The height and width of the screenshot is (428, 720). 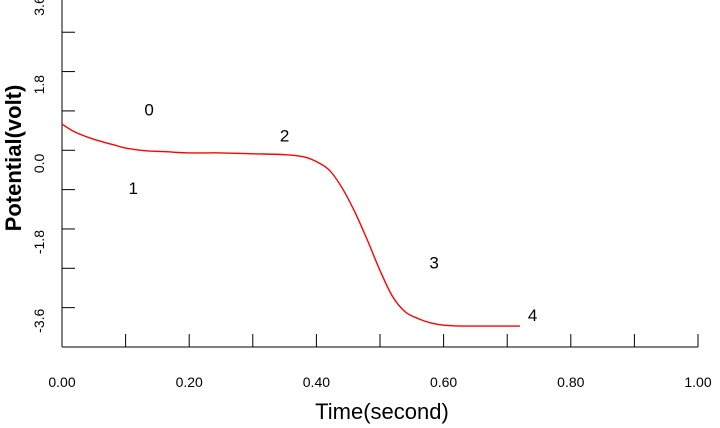 I want to click on y-tick-label: 3.6, so click(x=39, y=8).